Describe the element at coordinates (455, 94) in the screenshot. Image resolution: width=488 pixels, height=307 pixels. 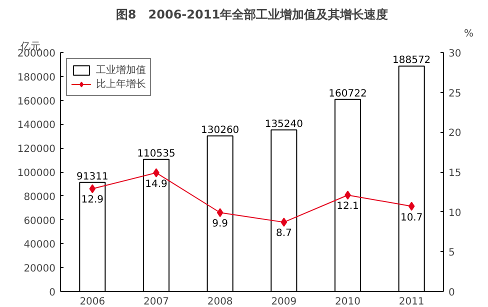
I see `y2-tick-label: 25` at that location.